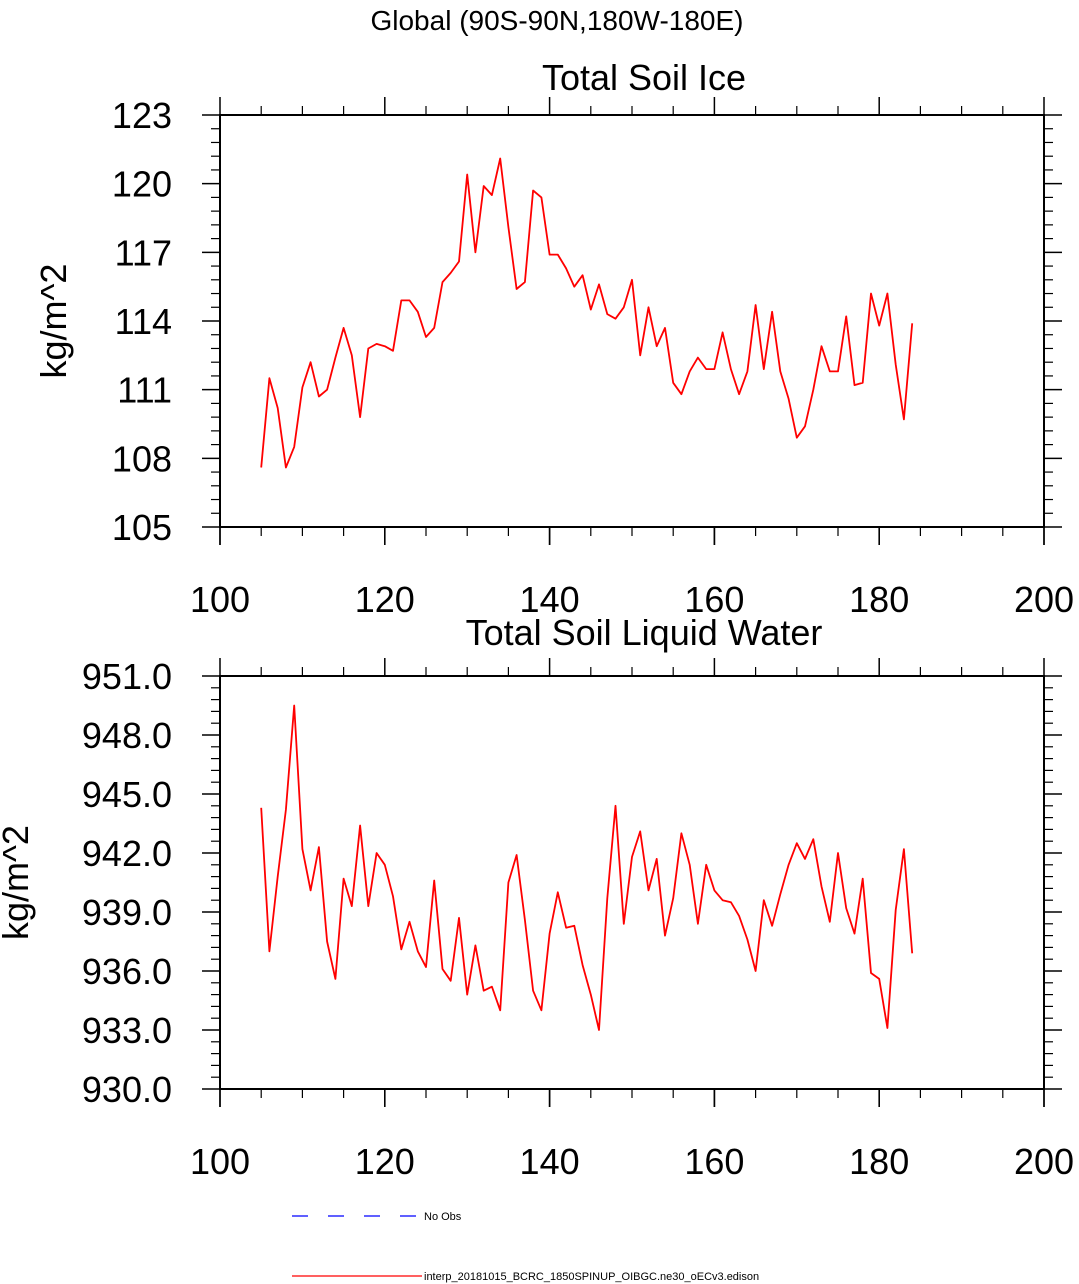 The image size is (1079, 1284). Describe the element at coordinates (127, 735) in the screenshot. I see `y-tick-label: 948.0` at that location.